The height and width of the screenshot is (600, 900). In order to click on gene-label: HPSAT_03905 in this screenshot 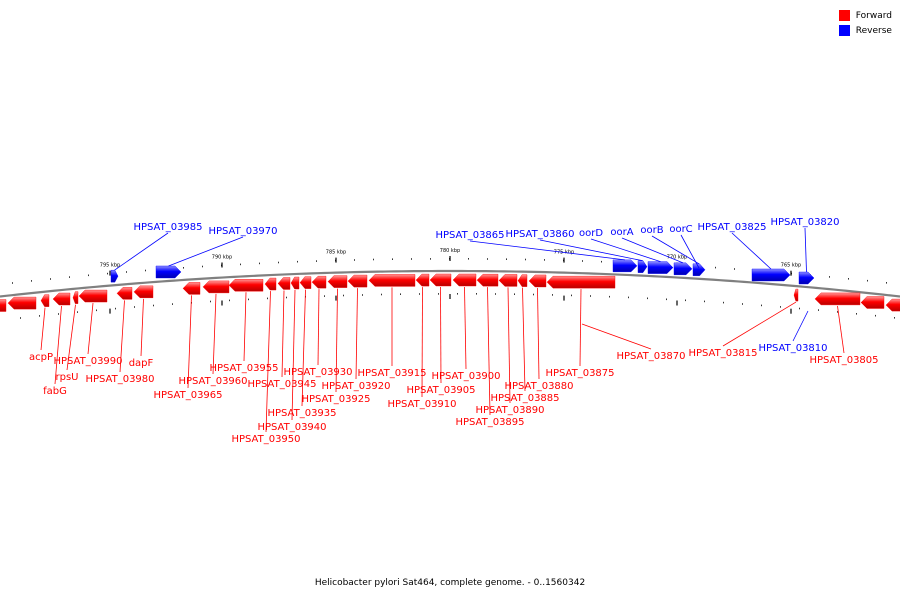, I will do `click(440, 390)`.